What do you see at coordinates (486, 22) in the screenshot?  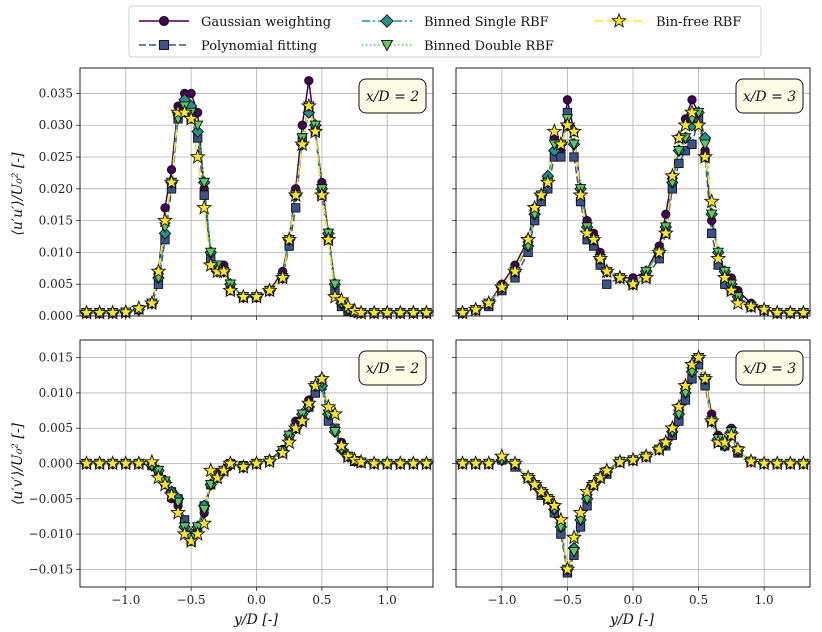 I see `legend-label: Binned Single RBF` at bounding box center [486, 22].